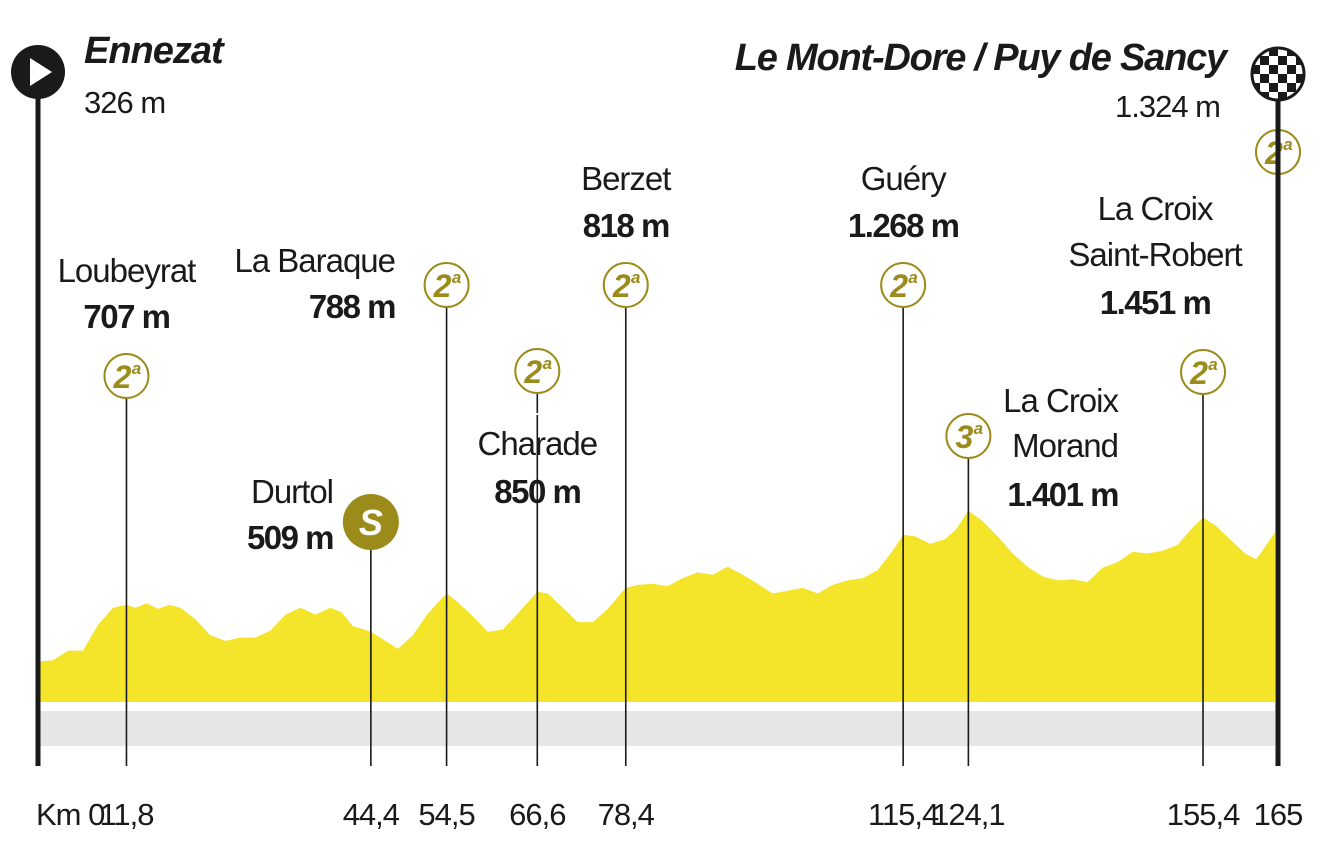 Image resolution: width=1320 pixels, height=853 pixels. Describe the element at coordinates (982, 58) in the screenshot. I see `finish-name: Le Mont-Dore / Puy de Sancy` at that location.